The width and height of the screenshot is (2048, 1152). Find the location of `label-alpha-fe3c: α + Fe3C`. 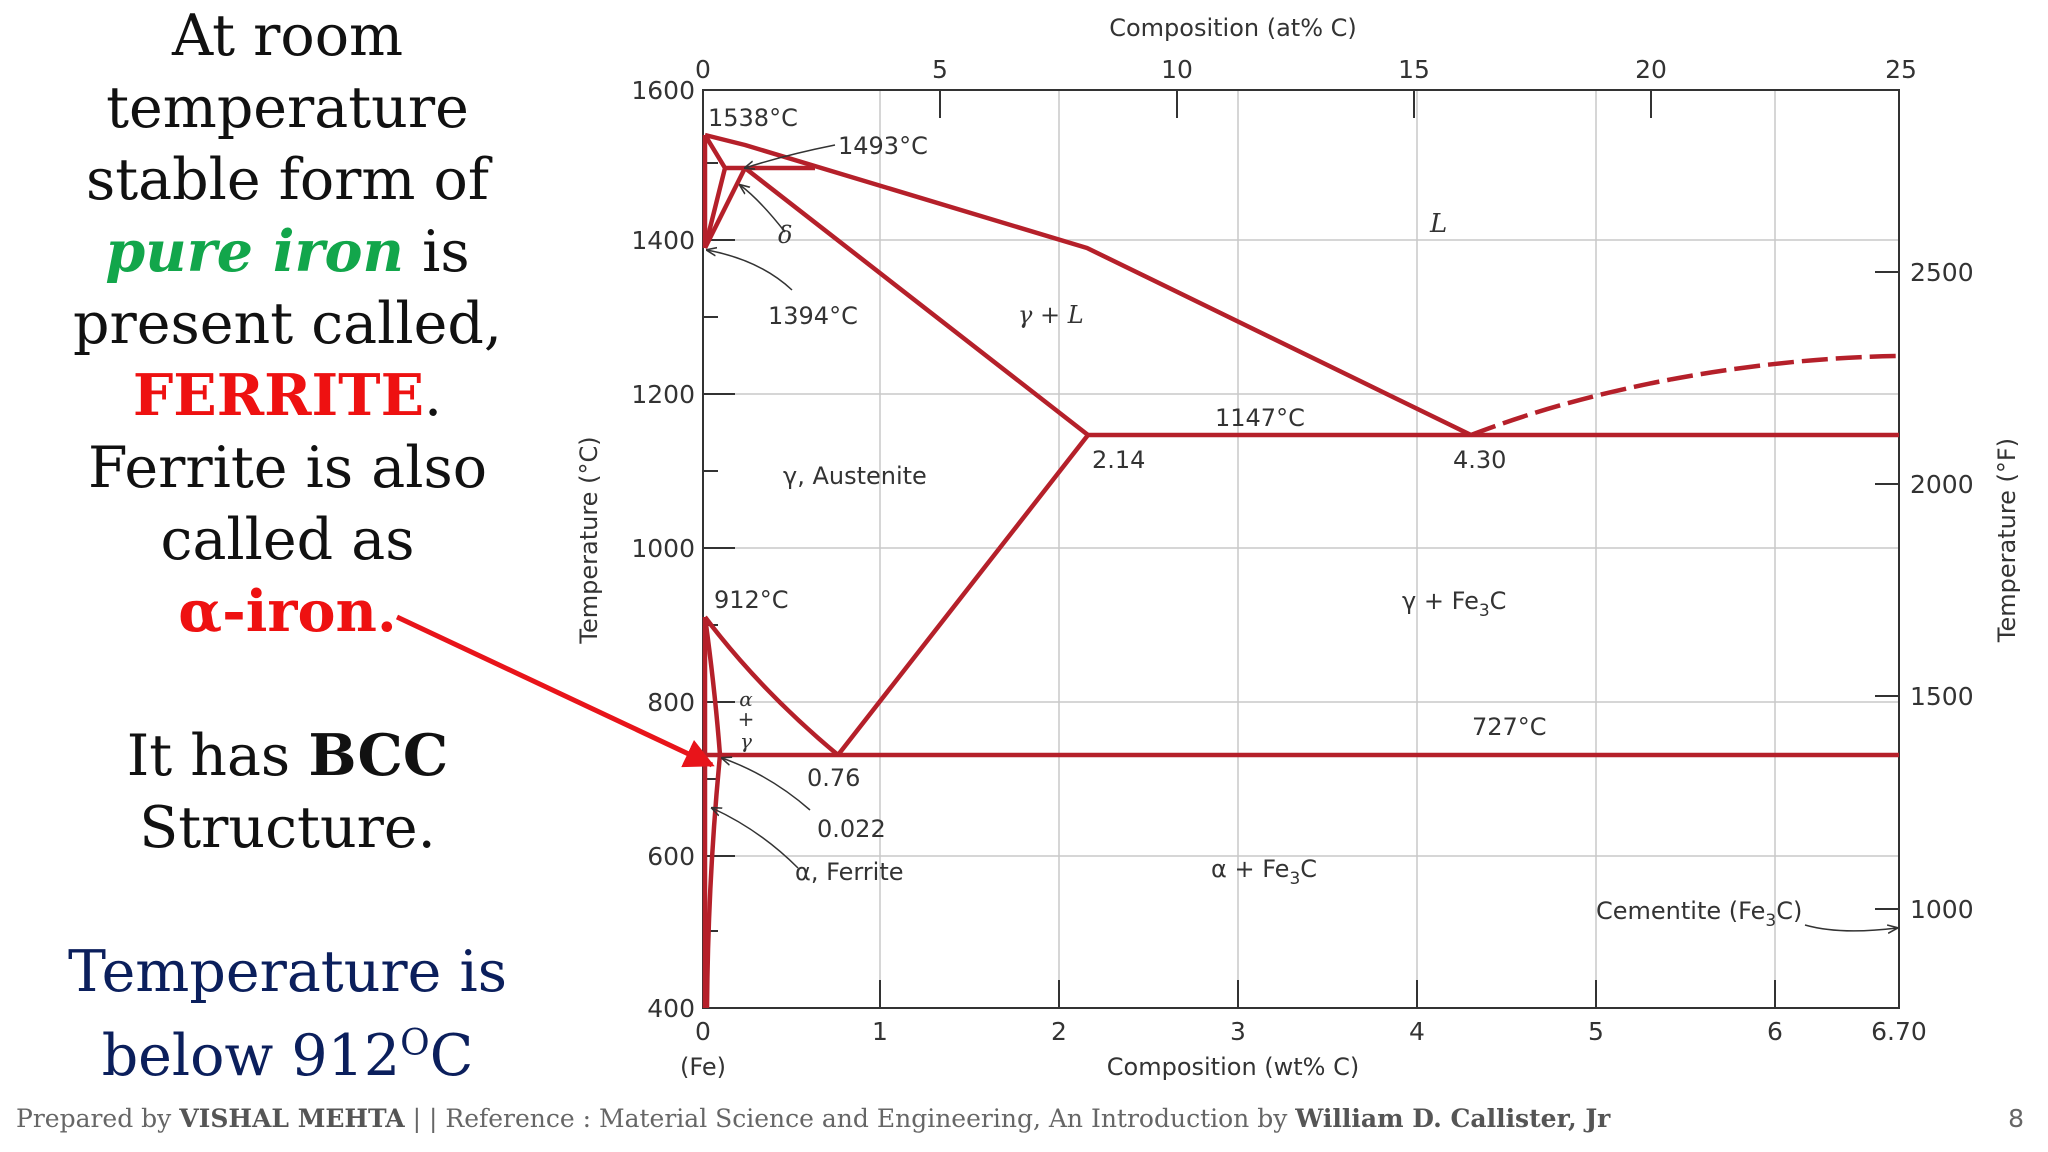

label-alpha-fe3c: α + Fe3C is located at coordinates (1264, 872).